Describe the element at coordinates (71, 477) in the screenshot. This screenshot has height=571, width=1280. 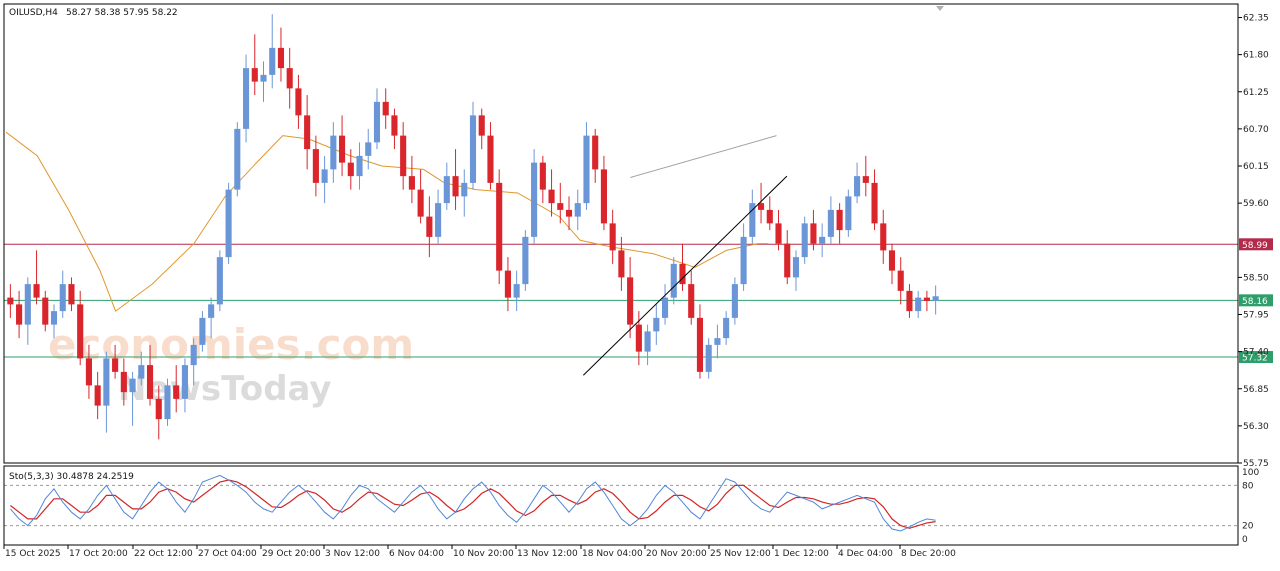
I see `stochastic-label: Sto(5,3,3) 30.4878 24.2519` at that location.